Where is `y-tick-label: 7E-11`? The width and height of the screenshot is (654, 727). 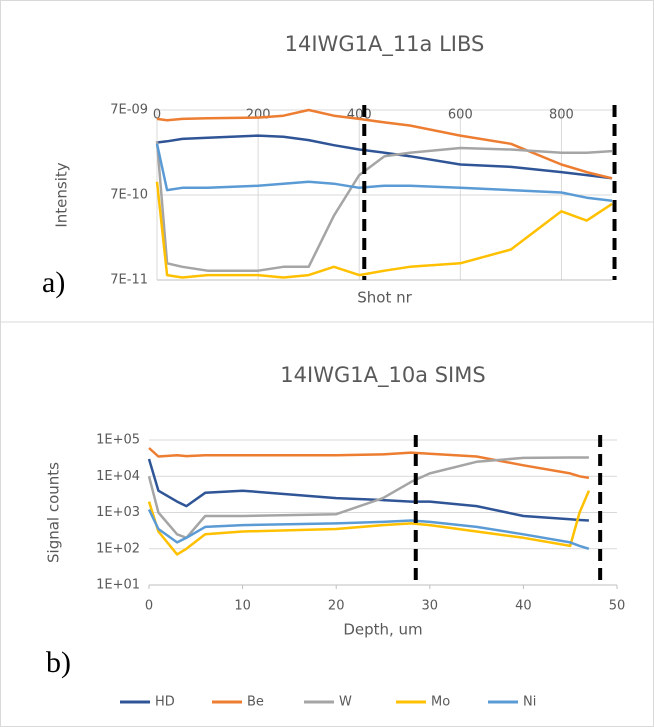 y-tick-label: 7E-11 is located at coordinates (129, 280).